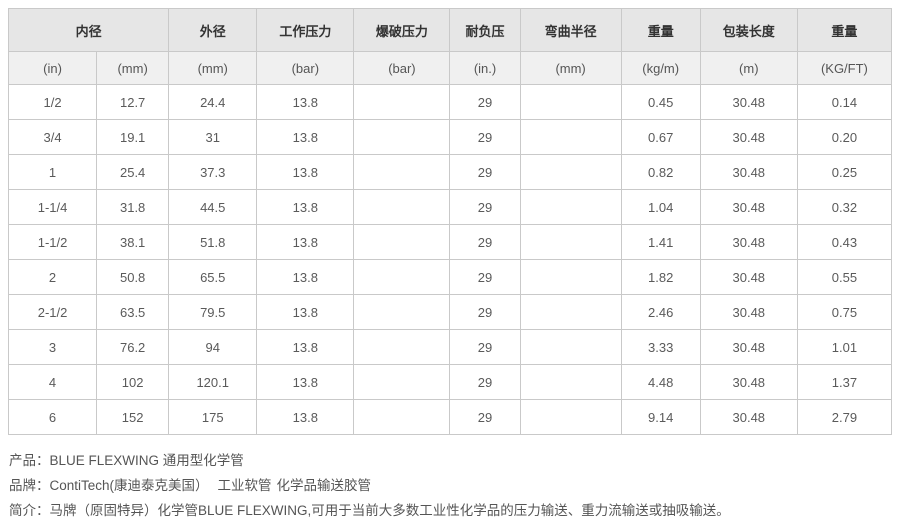  What do you see at coordinates (52, 102) in the screenshot?
I see `table-cell: 1/2` at bounding box center [52, 102].